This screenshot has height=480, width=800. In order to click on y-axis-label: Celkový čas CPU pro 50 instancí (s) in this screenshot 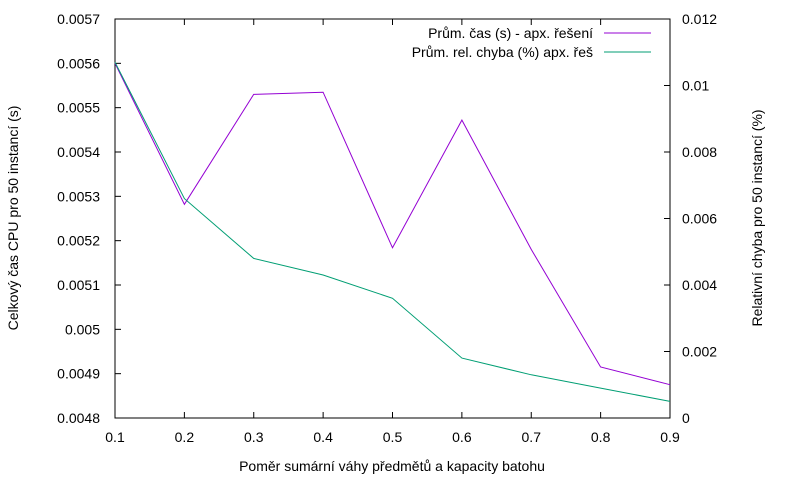, I will do `click(13, 218)`.